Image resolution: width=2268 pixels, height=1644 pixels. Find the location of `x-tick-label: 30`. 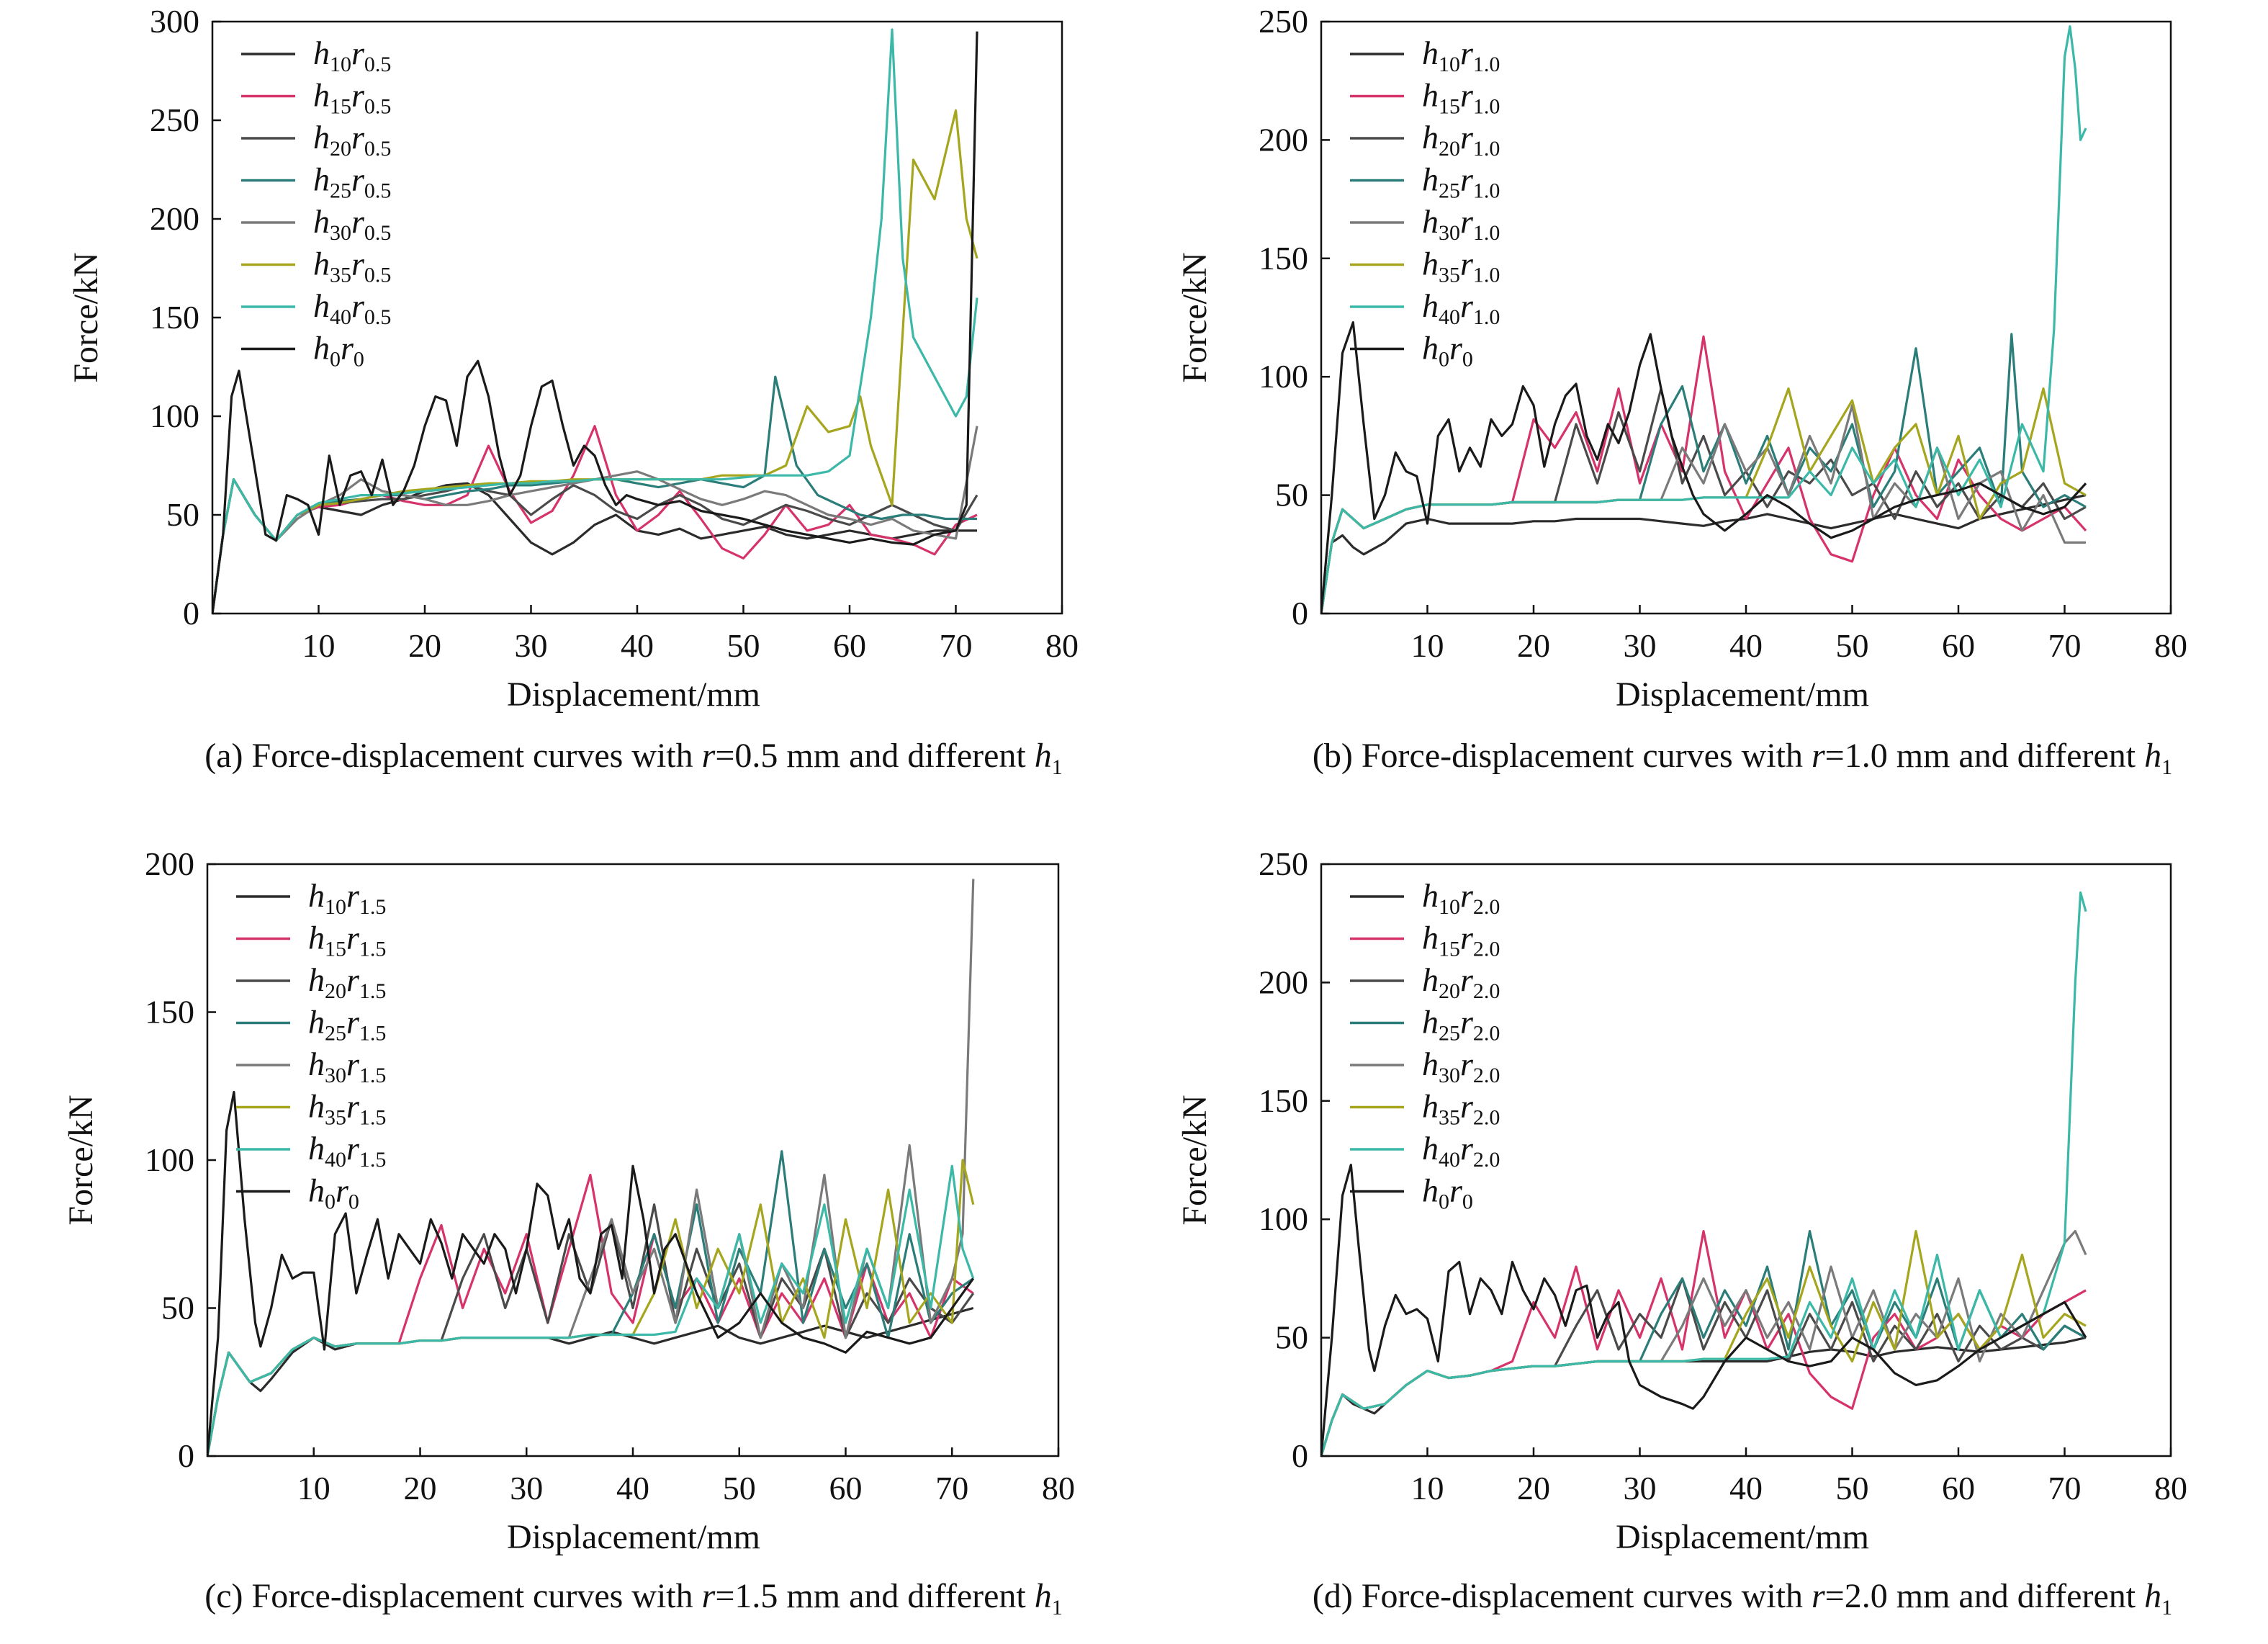

x-tick-label: 30 is located at coordinates (531, 645).